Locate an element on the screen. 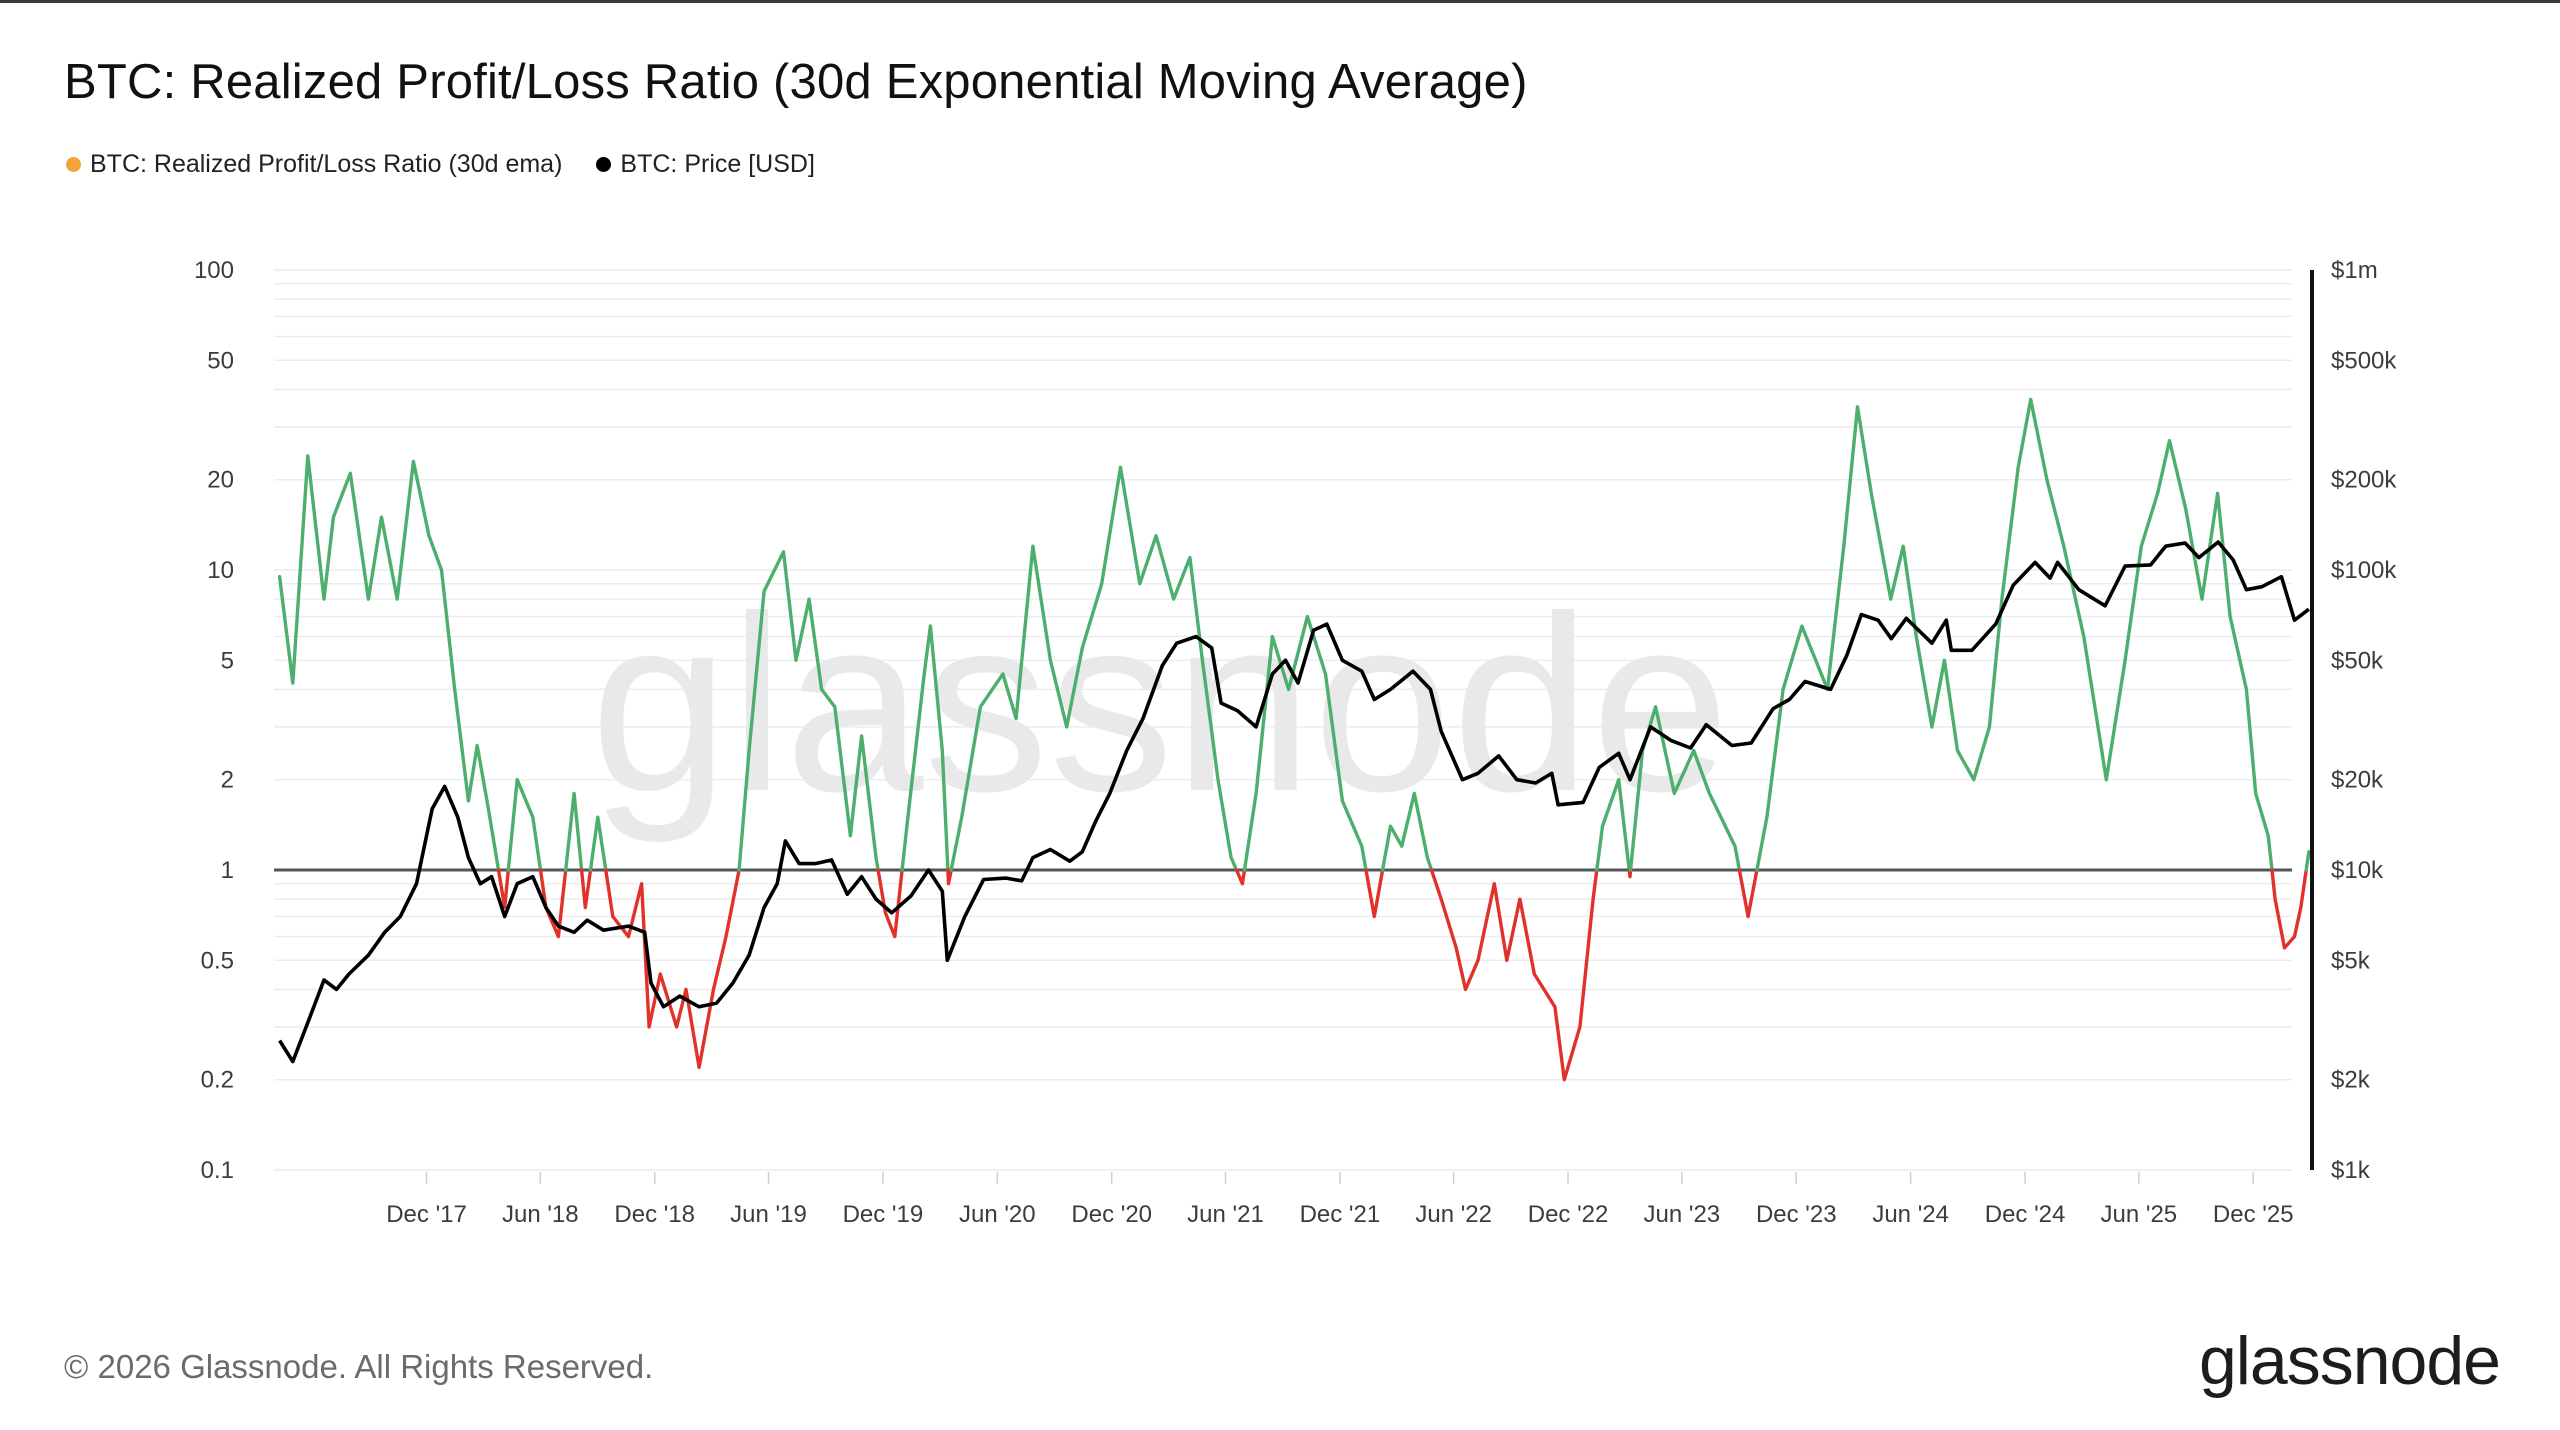 This screenshot has height=1430, width=2560. x-tick-label: Jun '20 is located at coordinates (997, 1214).